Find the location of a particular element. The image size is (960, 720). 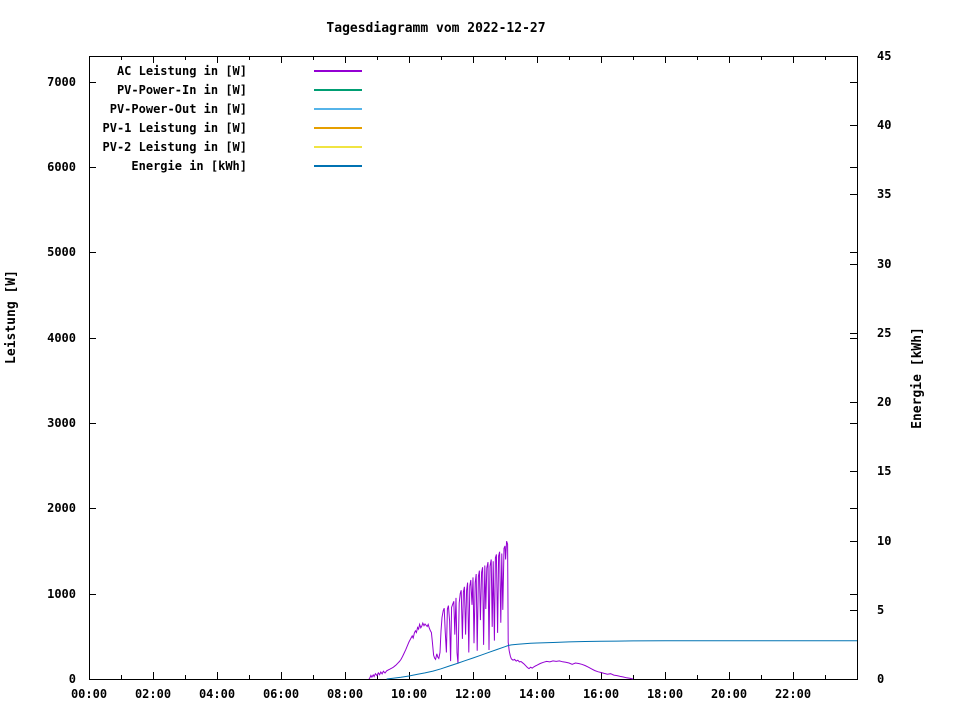

y-right-tick-label: 45 is located at coordinates (884, 56).